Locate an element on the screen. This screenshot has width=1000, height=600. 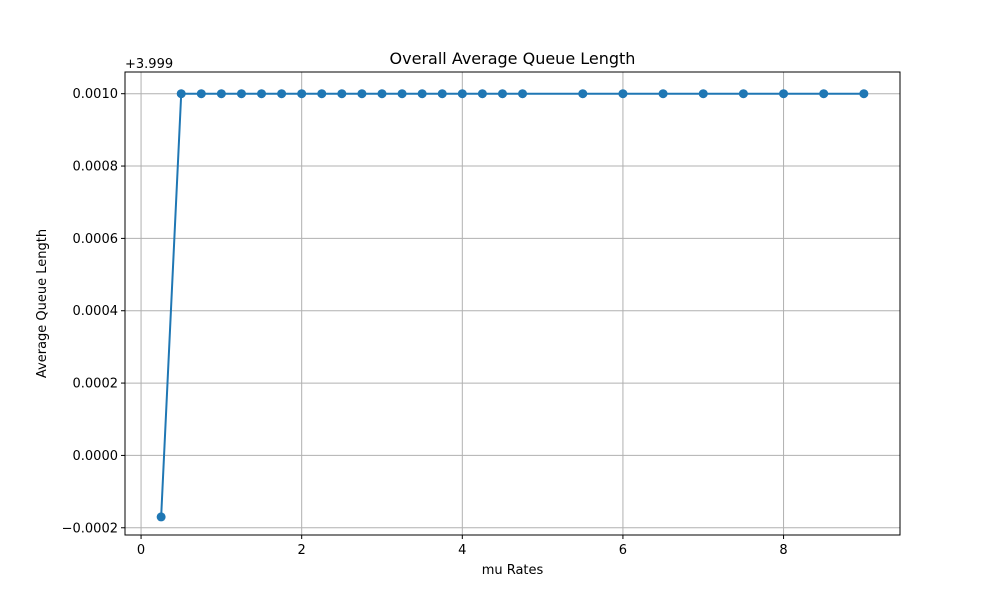
y-tick-label: 0.0010 is located at coordinates (96, 94).